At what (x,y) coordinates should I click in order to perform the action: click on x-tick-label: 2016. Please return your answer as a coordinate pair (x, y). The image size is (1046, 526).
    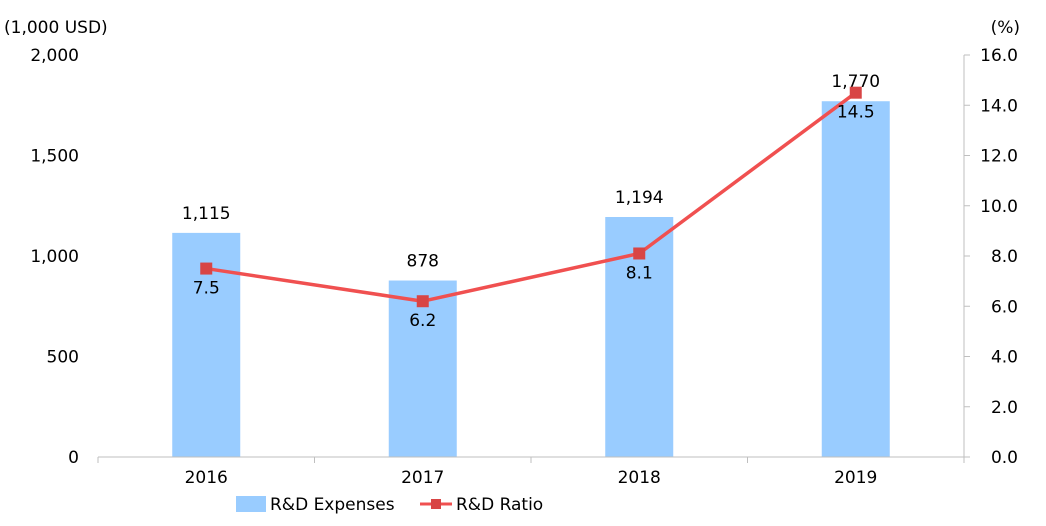
    Looking at the image, I should click on (206, 478).